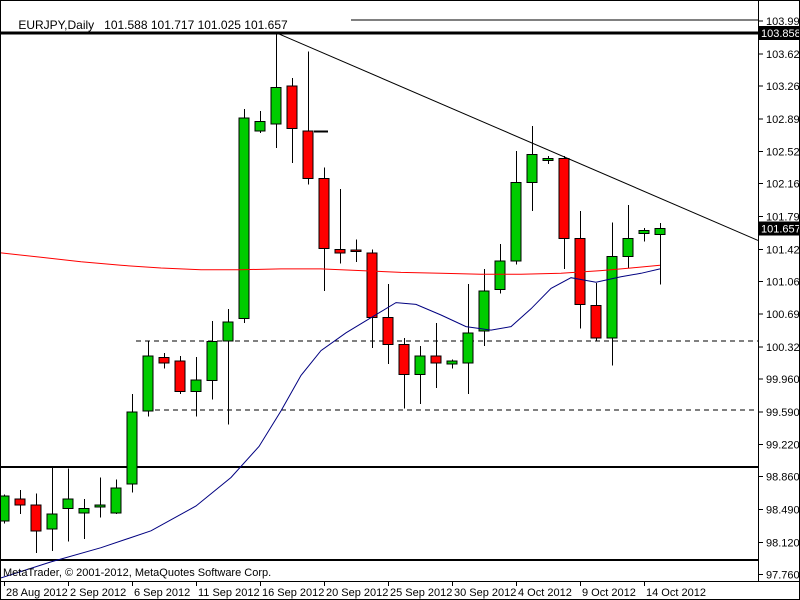 Image resolution: width=800 pixels, height=600 pixels. I want to click on time-tick-label: 6 Sep 2012, so click(162, 593).